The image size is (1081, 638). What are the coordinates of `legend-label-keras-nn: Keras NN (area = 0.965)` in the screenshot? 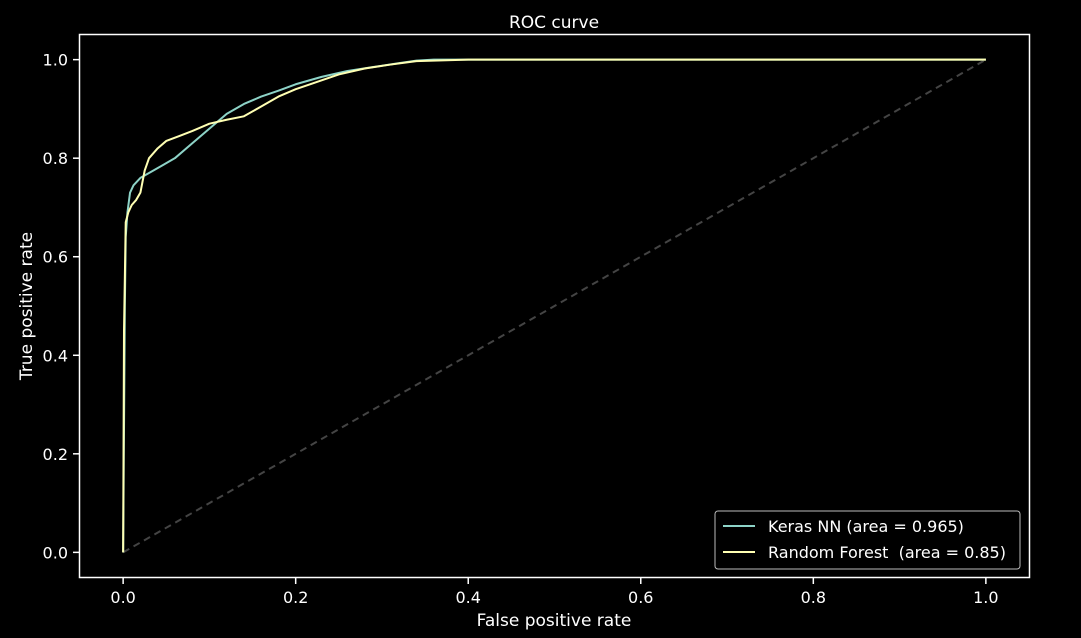 It's located at (866, 526).